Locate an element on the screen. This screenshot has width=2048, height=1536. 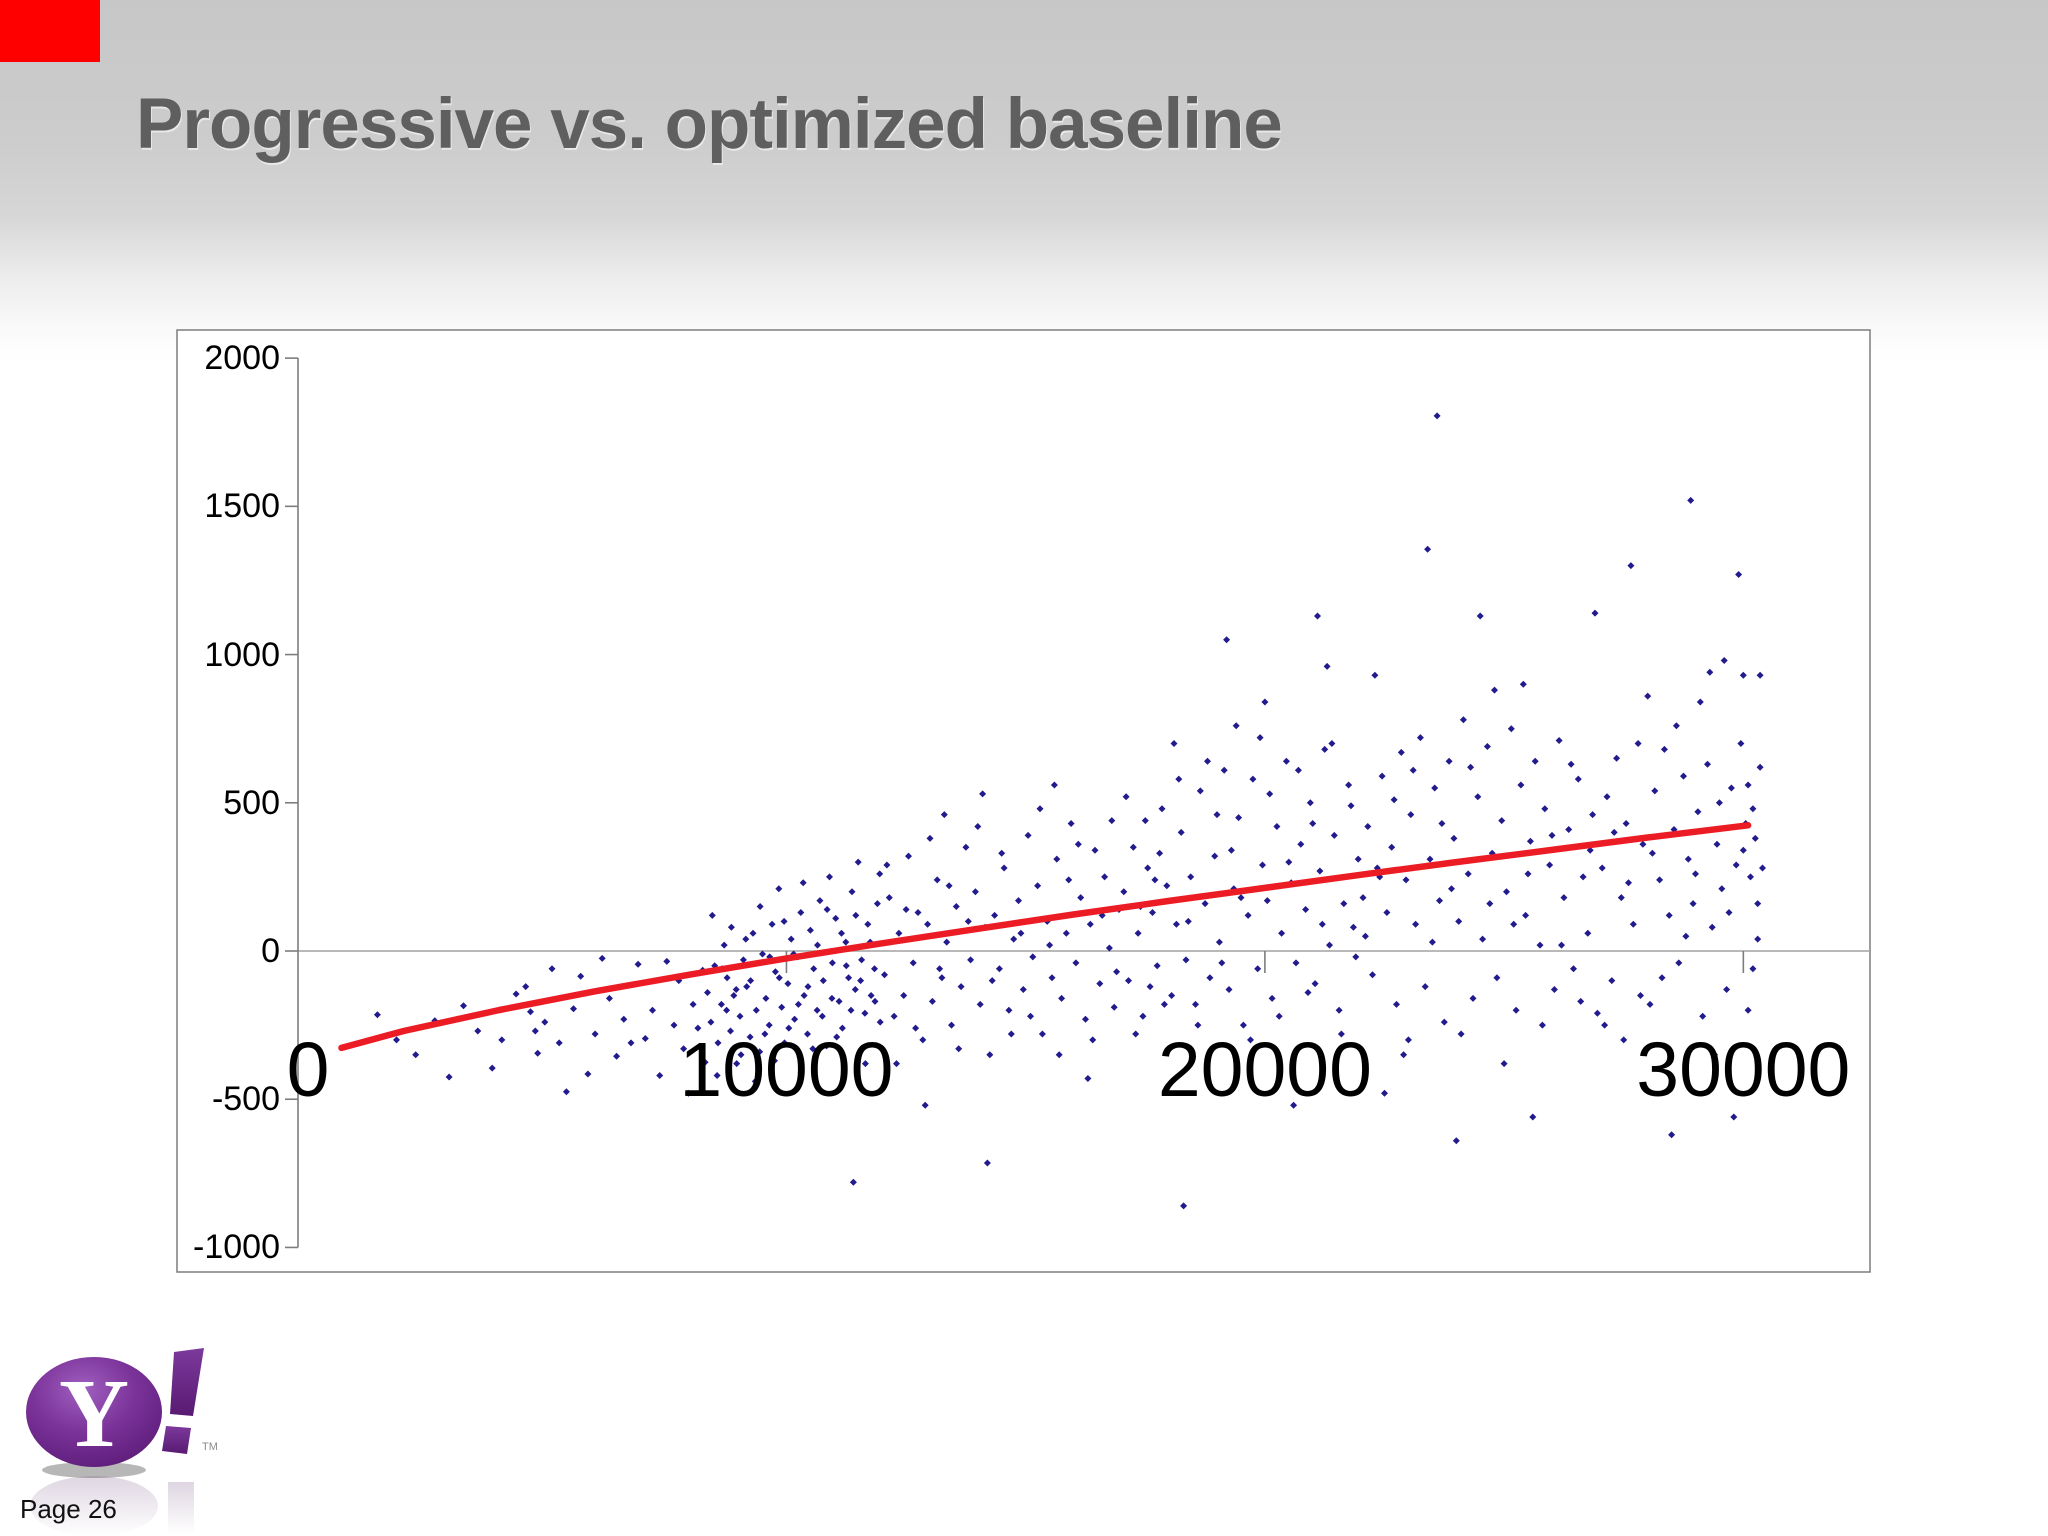
logo-trademark: TM is located at coordinates (210, 1447).